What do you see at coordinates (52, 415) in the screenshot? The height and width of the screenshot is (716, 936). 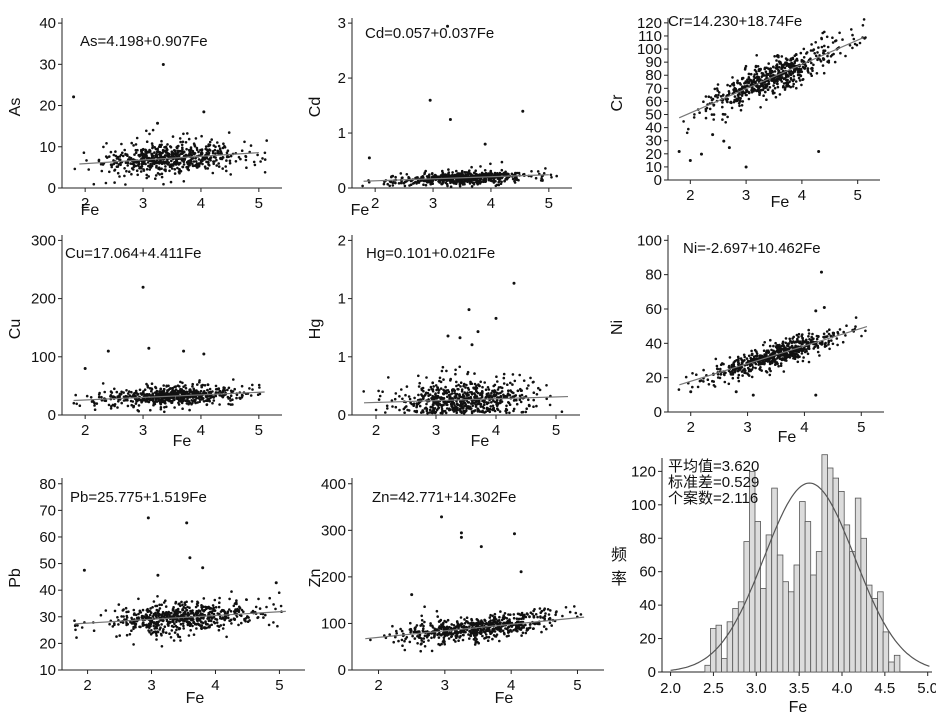 I see `y-tick-label: 0` at bounding box center [52, 415].